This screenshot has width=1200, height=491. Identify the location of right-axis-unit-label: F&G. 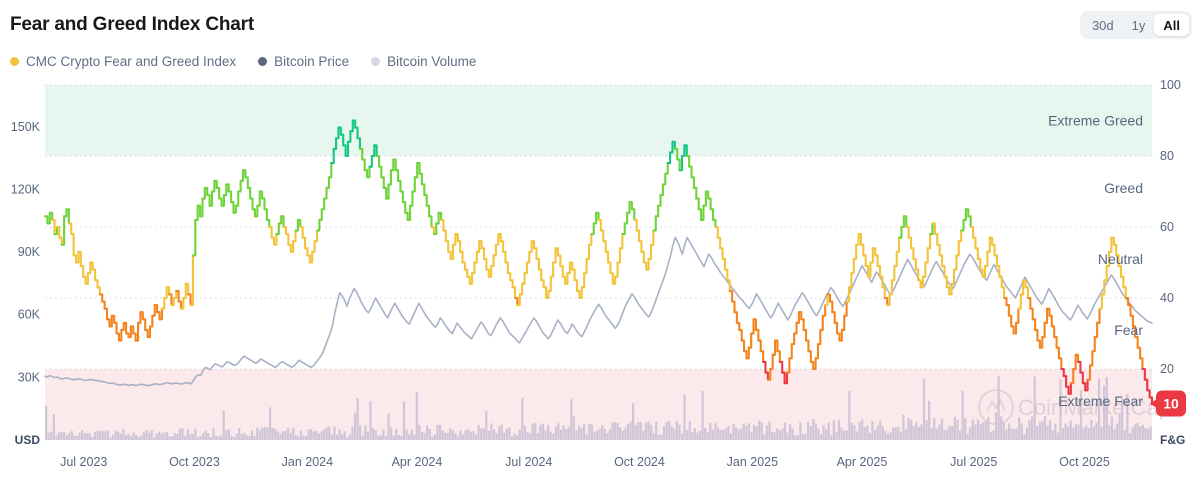
(1172, 440).